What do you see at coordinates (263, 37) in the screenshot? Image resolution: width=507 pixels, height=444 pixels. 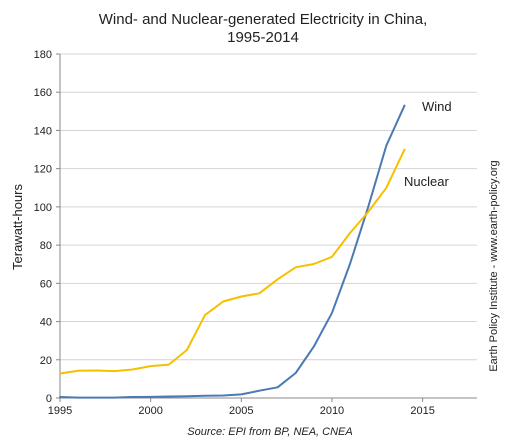 I see `chart-title-line-2: 1995-2014` at bounding box center [263, 37].